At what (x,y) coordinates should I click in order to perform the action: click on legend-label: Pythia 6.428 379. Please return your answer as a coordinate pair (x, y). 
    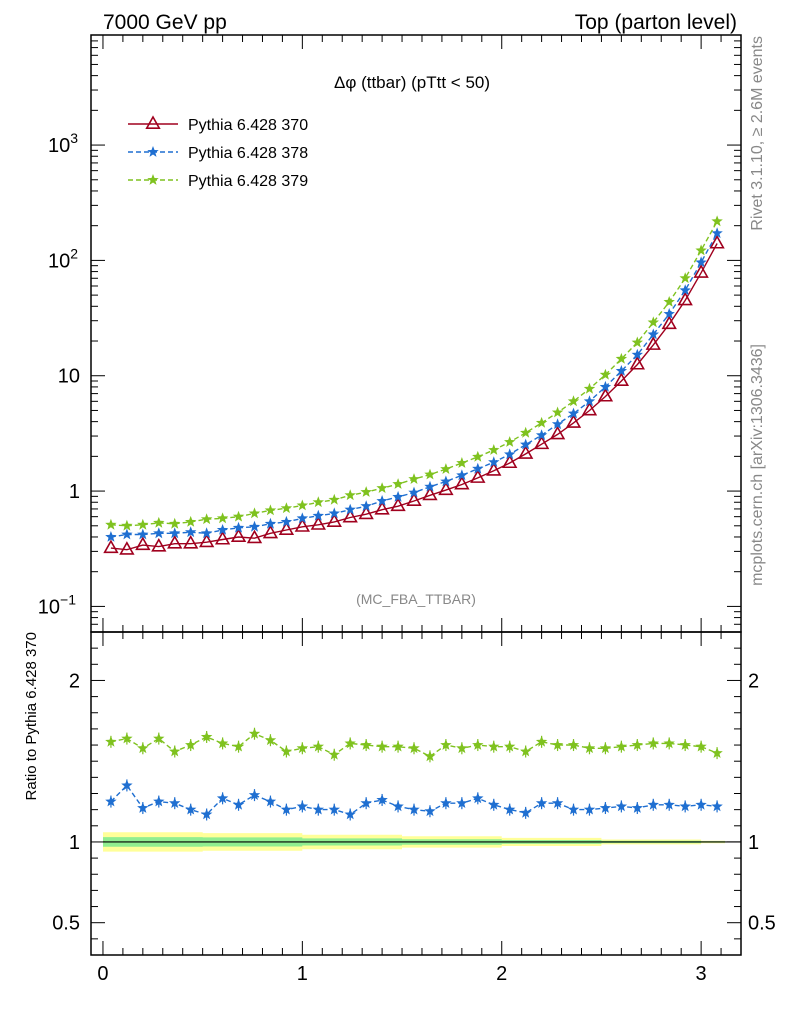
    Looking at the image, I should click on (248, 181).